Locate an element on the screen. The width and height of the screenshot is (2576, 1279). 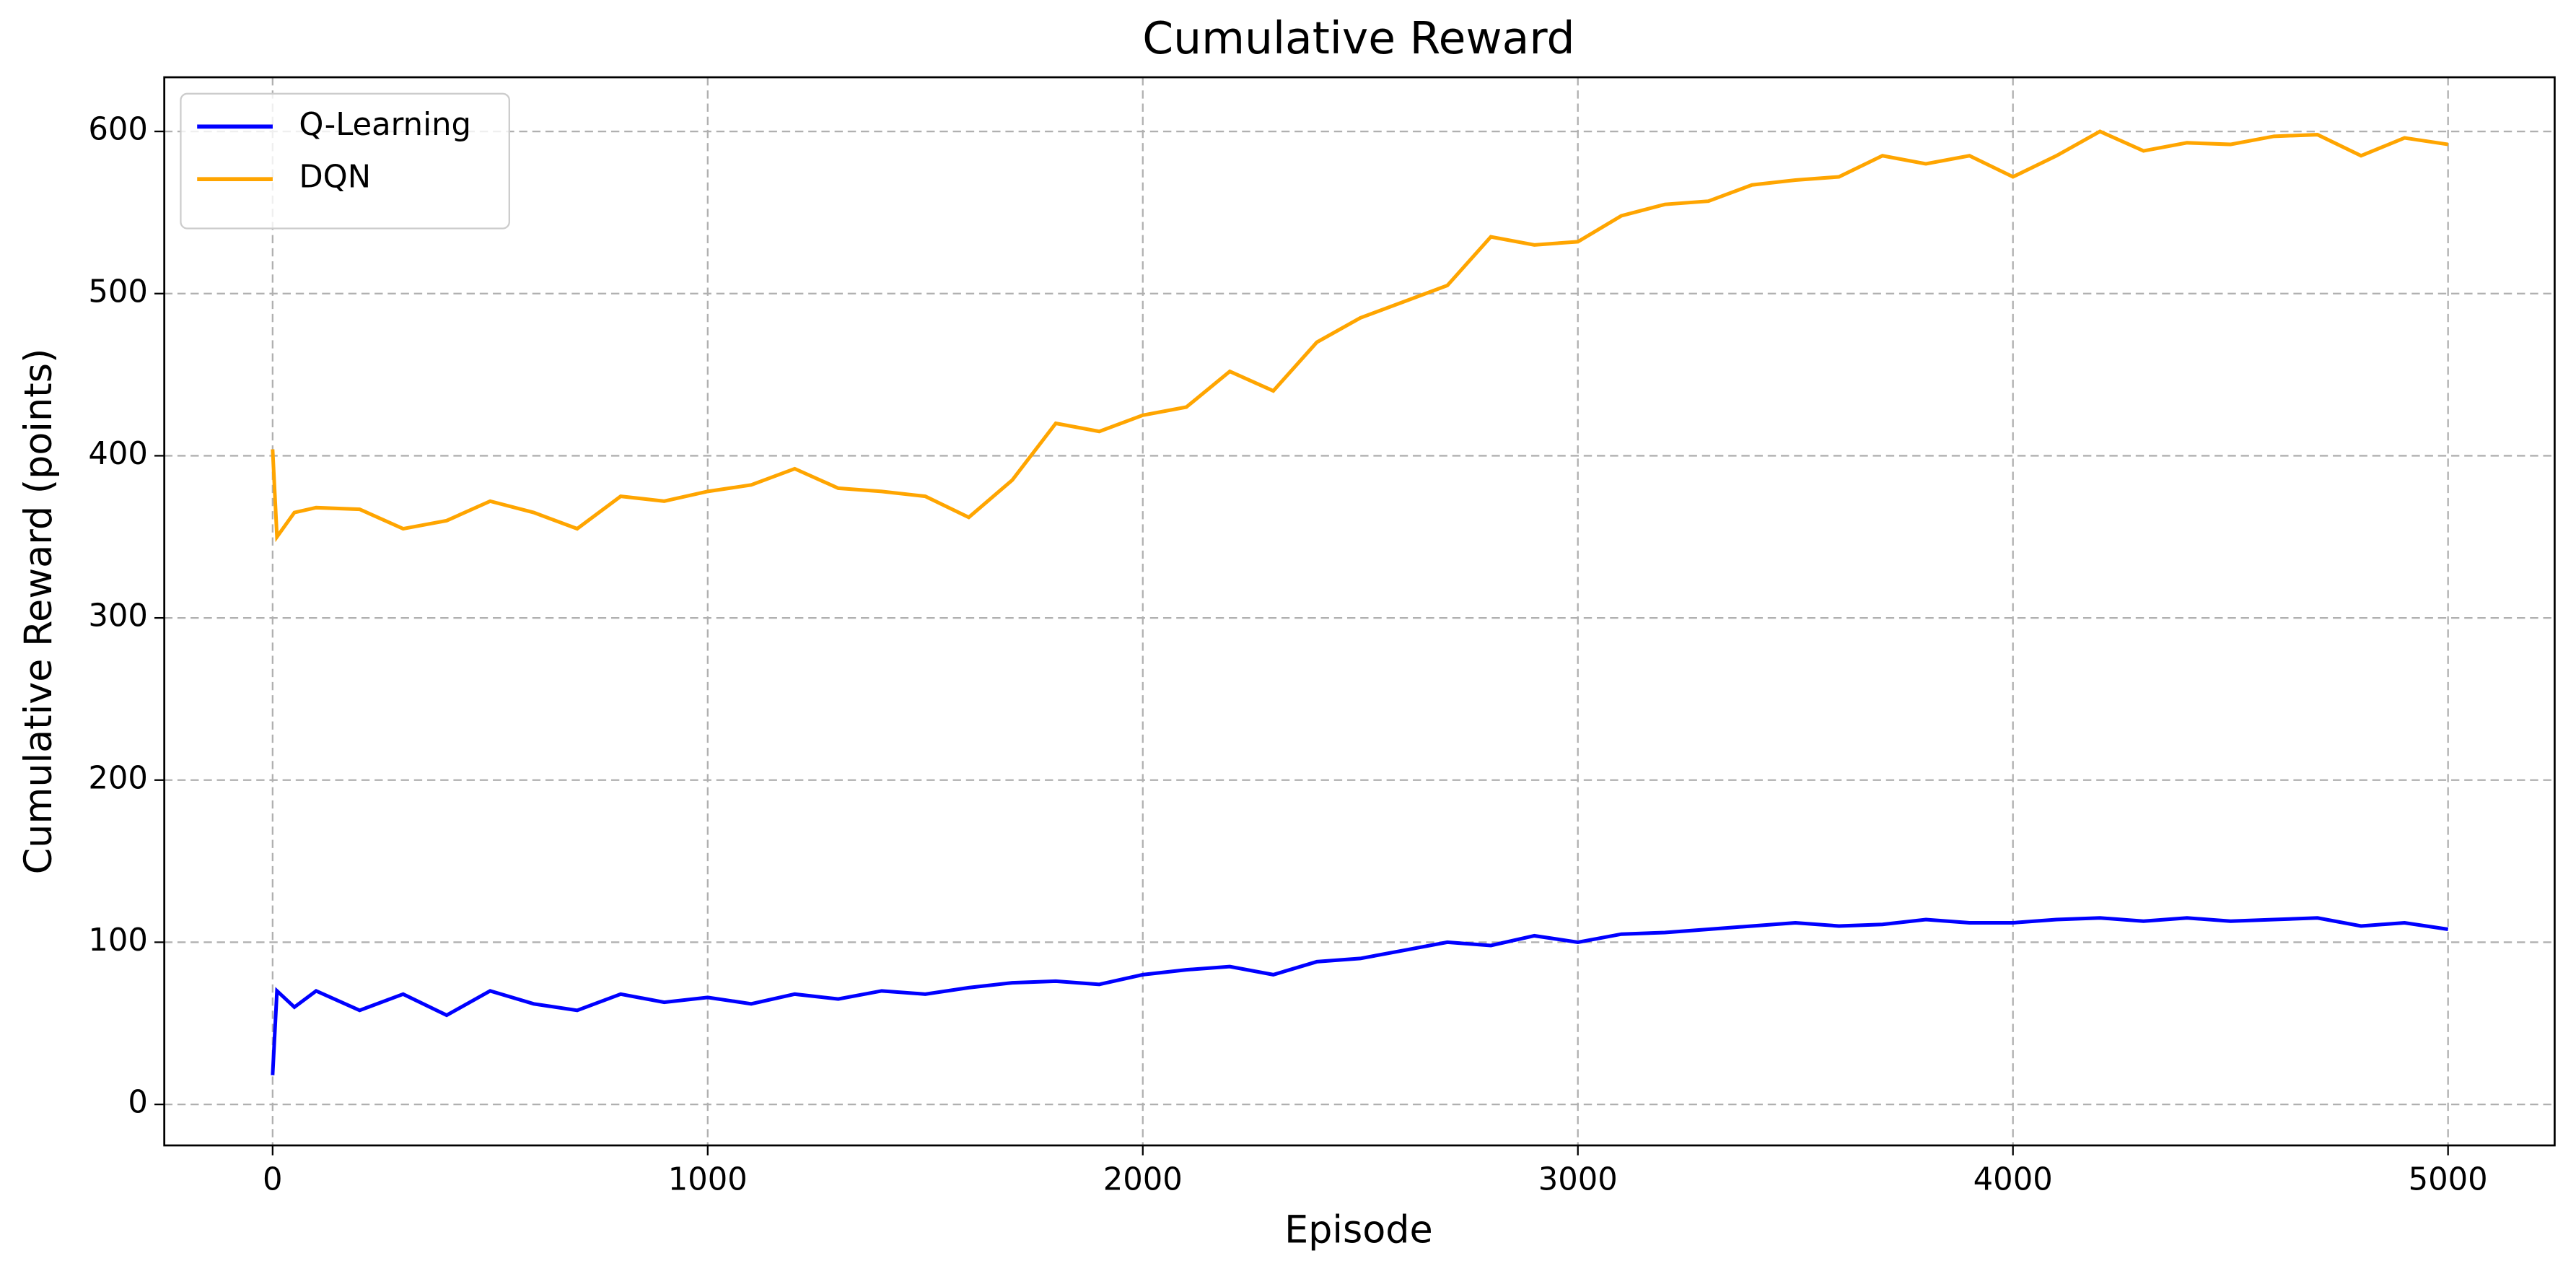
x-tick-label: 1000 is located at coordinates (708, 1180).